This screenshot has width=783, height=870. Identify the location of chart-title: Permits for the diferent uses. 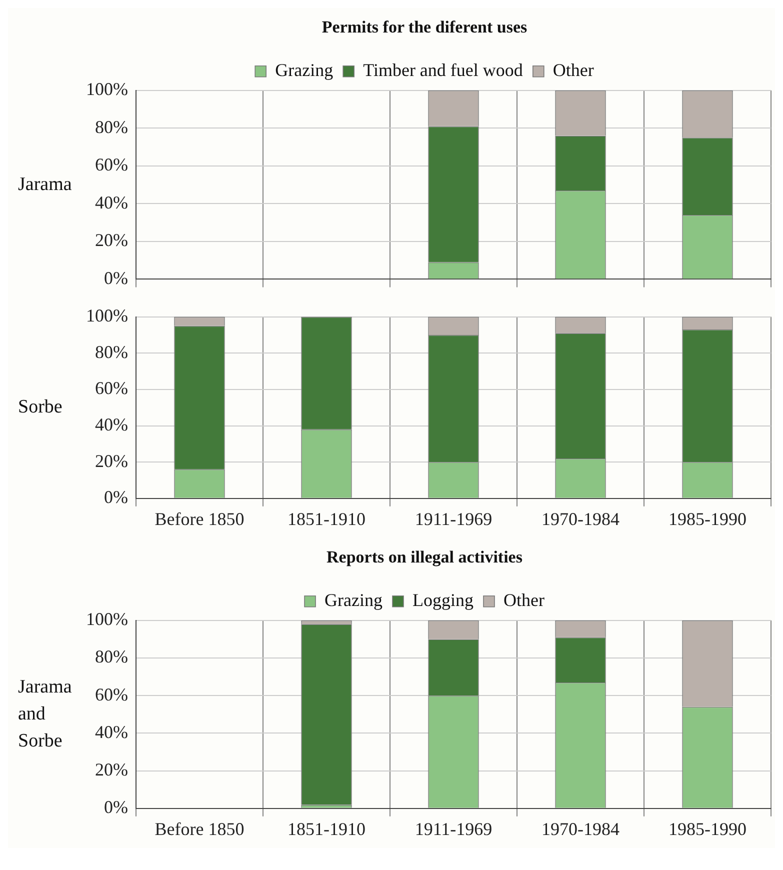
(425, 27).